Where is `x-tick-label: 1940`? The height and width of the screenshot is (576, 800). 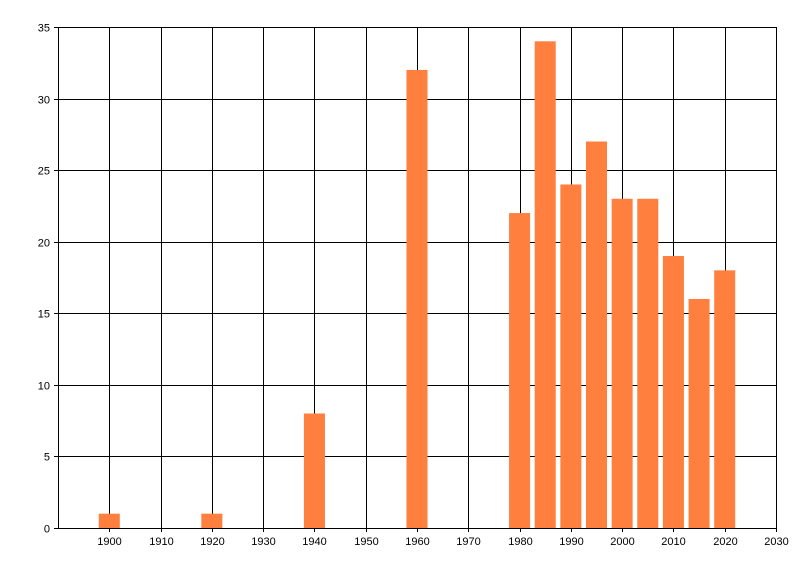
x-tick-label: 1940 is located at coordinates (314, 542).